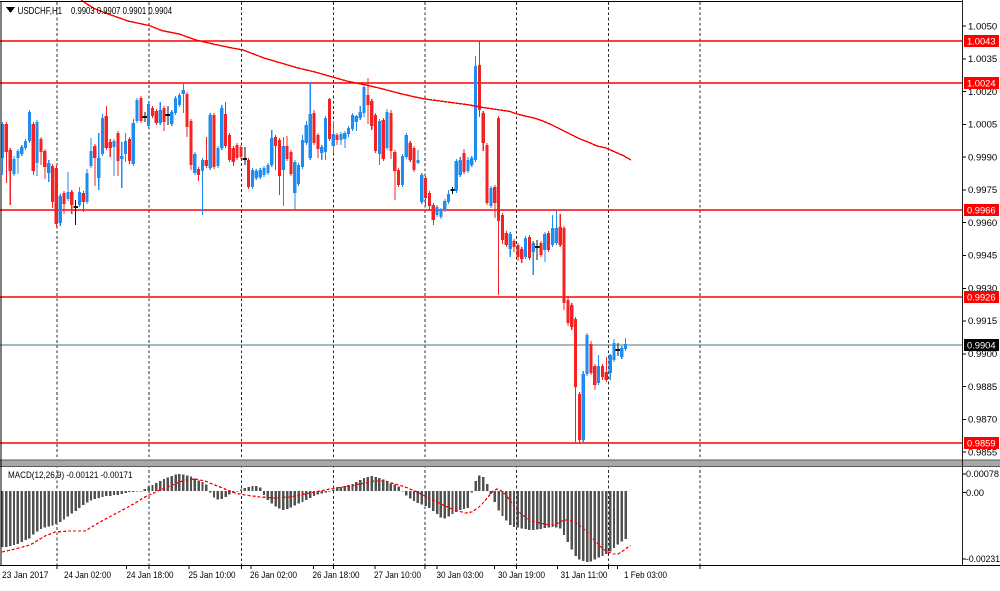  Describe the element at coordinates (982, 256) in the screenshot. I see `svg-text: 0.9945` at that location.